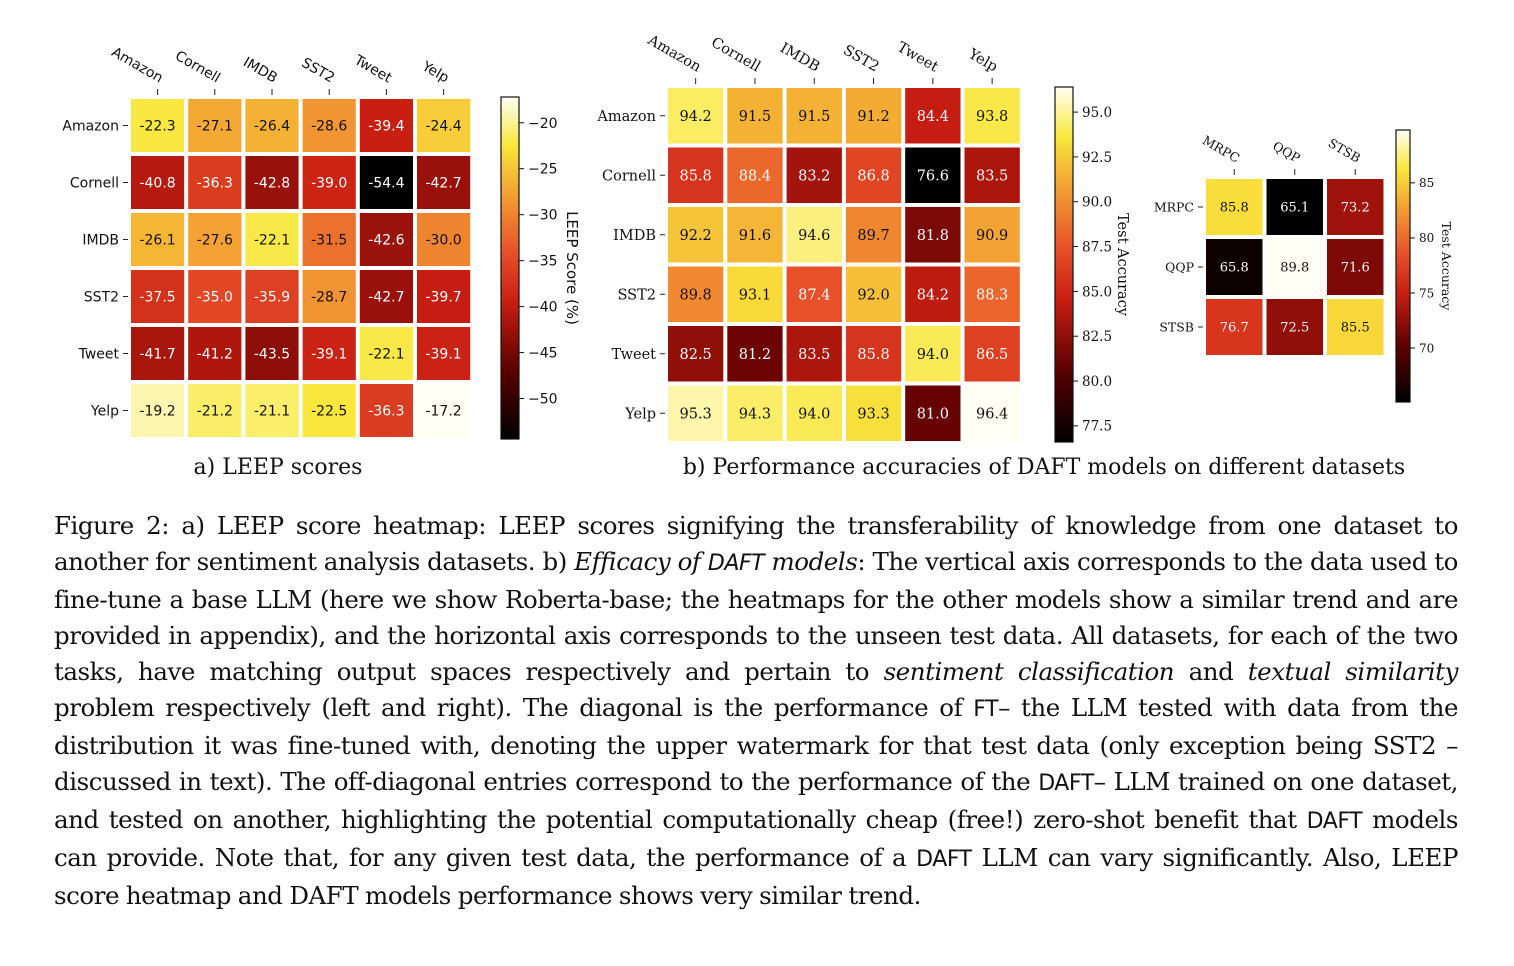  Describe the element at coordinates (1426, 238) in the screenshot. I see `colorbar-tick-label-80: 80` at that location.